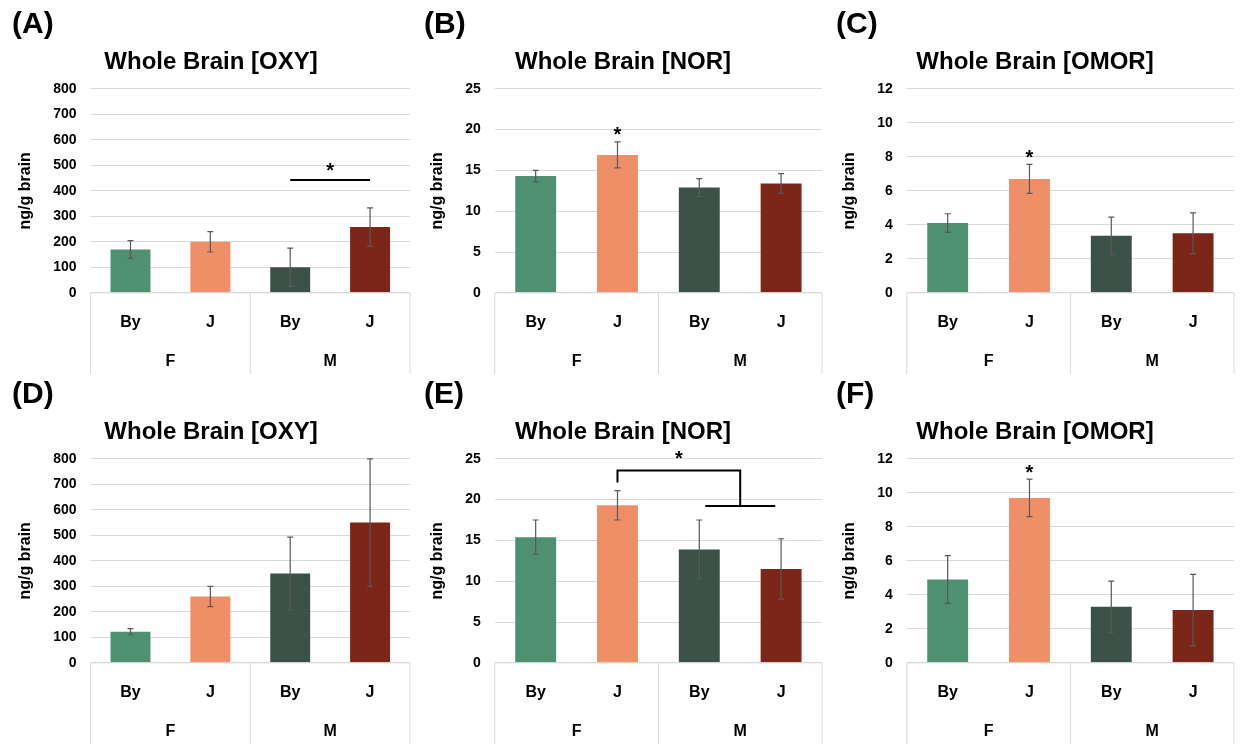 The image size is (1252, 756). What do you see at coordinates (445, 23) in the screenshot?
I see `text: (B)` at bounding box center [445, 23].